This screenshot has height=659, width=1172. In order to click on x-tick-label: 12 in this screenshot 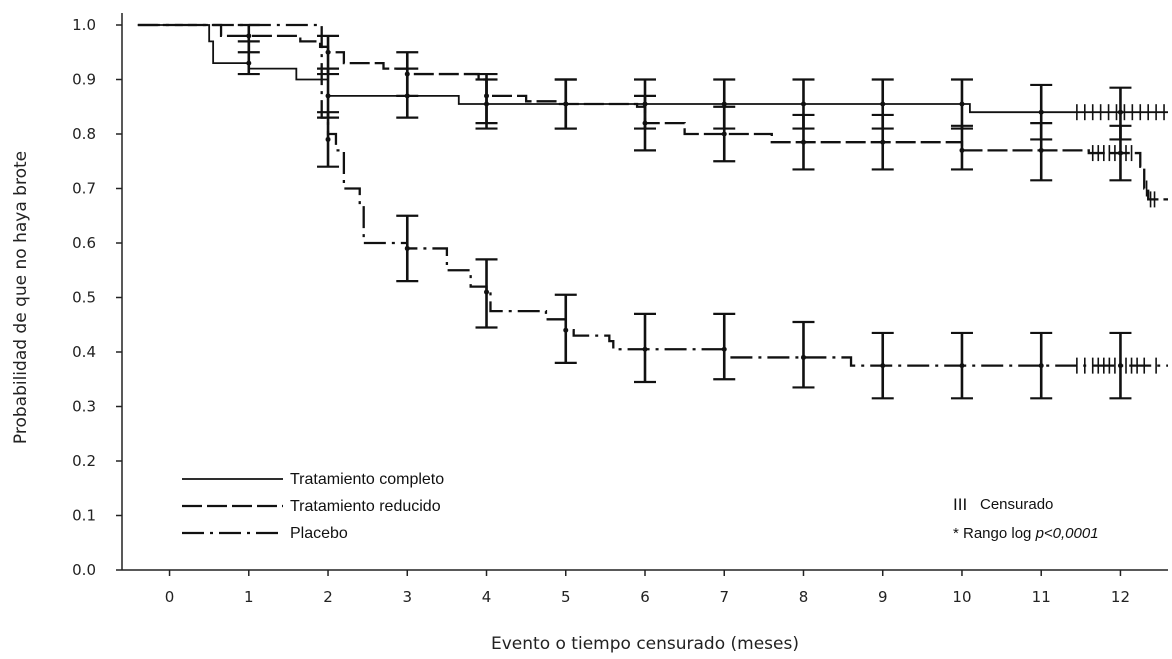, I will do `click(1120, 597)`.